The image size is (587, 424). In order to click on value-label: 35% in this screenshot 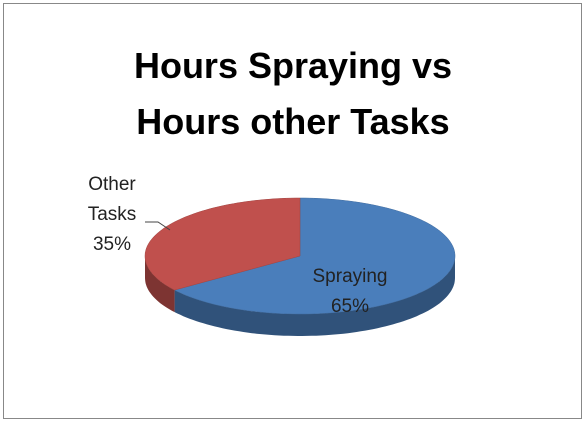, I will do `click(112, 244)`.